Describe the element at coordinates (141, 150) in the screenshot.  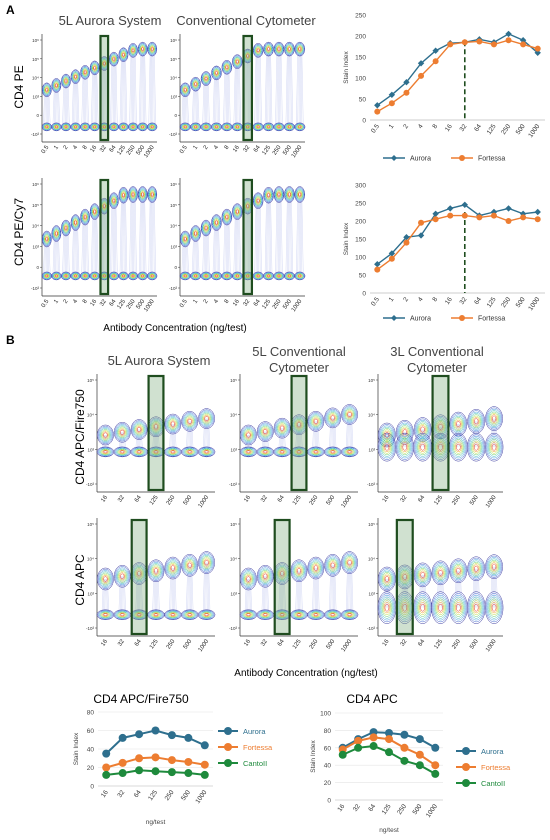
I see `x-tick-label: 500` at that location.